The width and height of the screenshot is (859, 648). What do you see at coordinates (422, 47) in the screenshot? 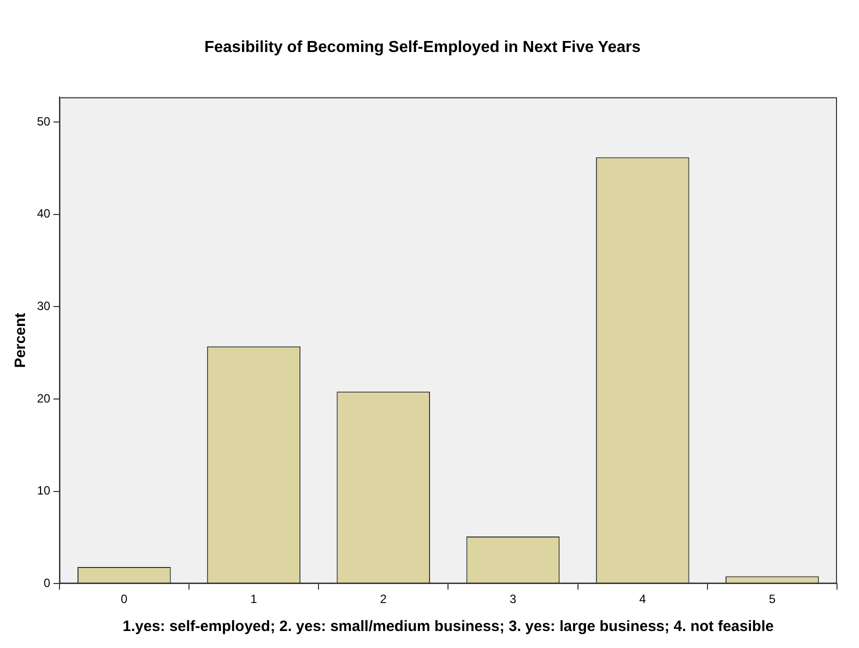
I see `chart-title: Feasibility of Becoming Self-Employed in Next Five Years` at bounding box center [422, 47].